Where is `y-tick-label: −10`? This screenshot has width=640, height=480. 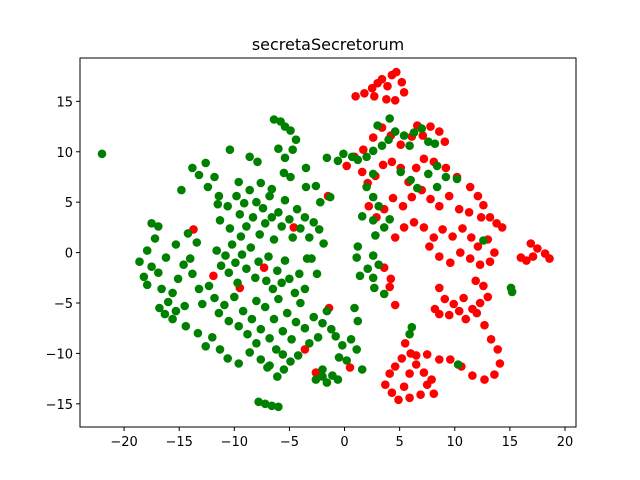 y-tick-label: −10 is located at coordinates (59, 354).